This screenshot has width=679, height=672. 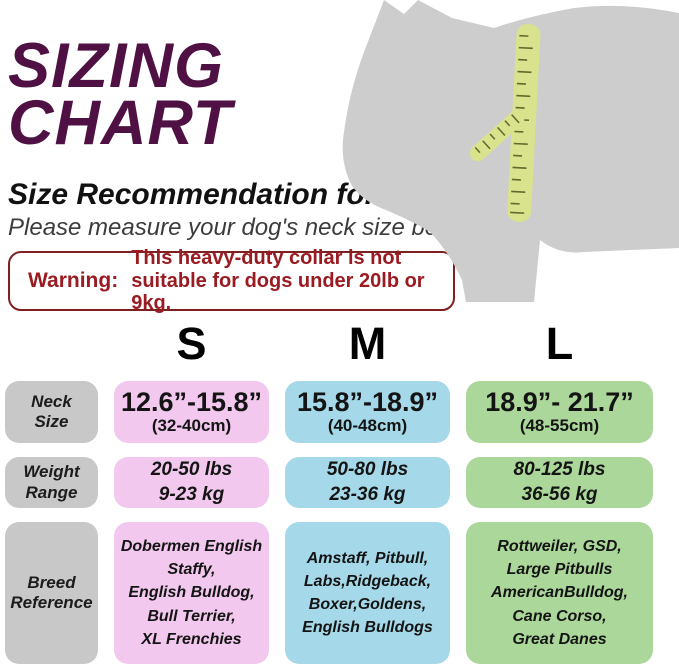 I want to click on neck-size-m-cm: (40-48cm), so click(x=367, y=425).